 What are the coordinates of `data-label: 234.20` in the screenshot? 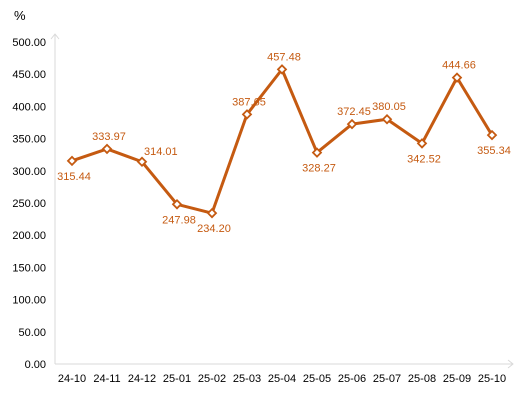 It's located at (214, 229).